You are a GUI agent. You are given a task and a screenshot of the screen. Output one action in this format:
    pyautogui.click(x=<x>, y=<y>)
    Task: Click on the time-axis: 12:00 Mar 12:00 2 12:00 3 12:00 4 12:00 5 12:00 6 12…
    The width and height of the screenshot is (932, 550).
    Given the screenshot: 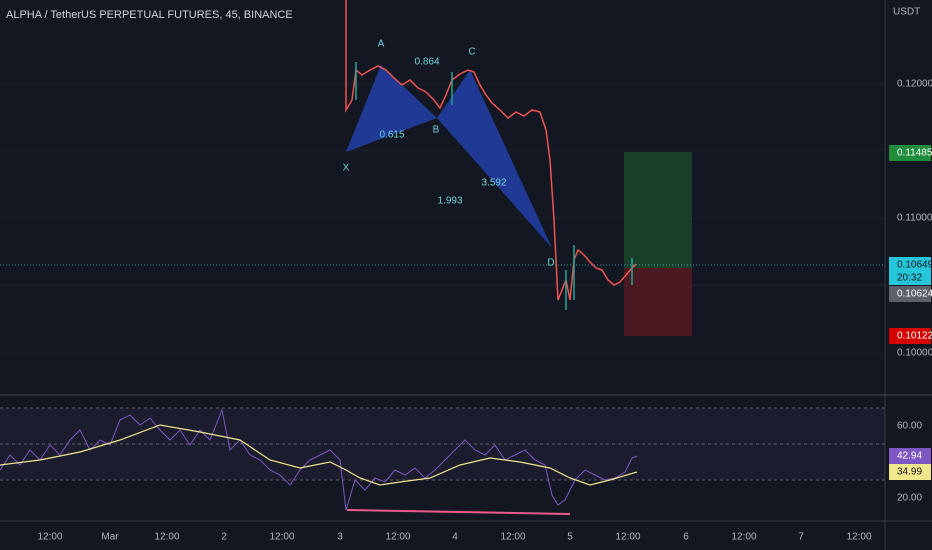 What is the action you would take?
    pyautogui.click(x=454, y=537)
    